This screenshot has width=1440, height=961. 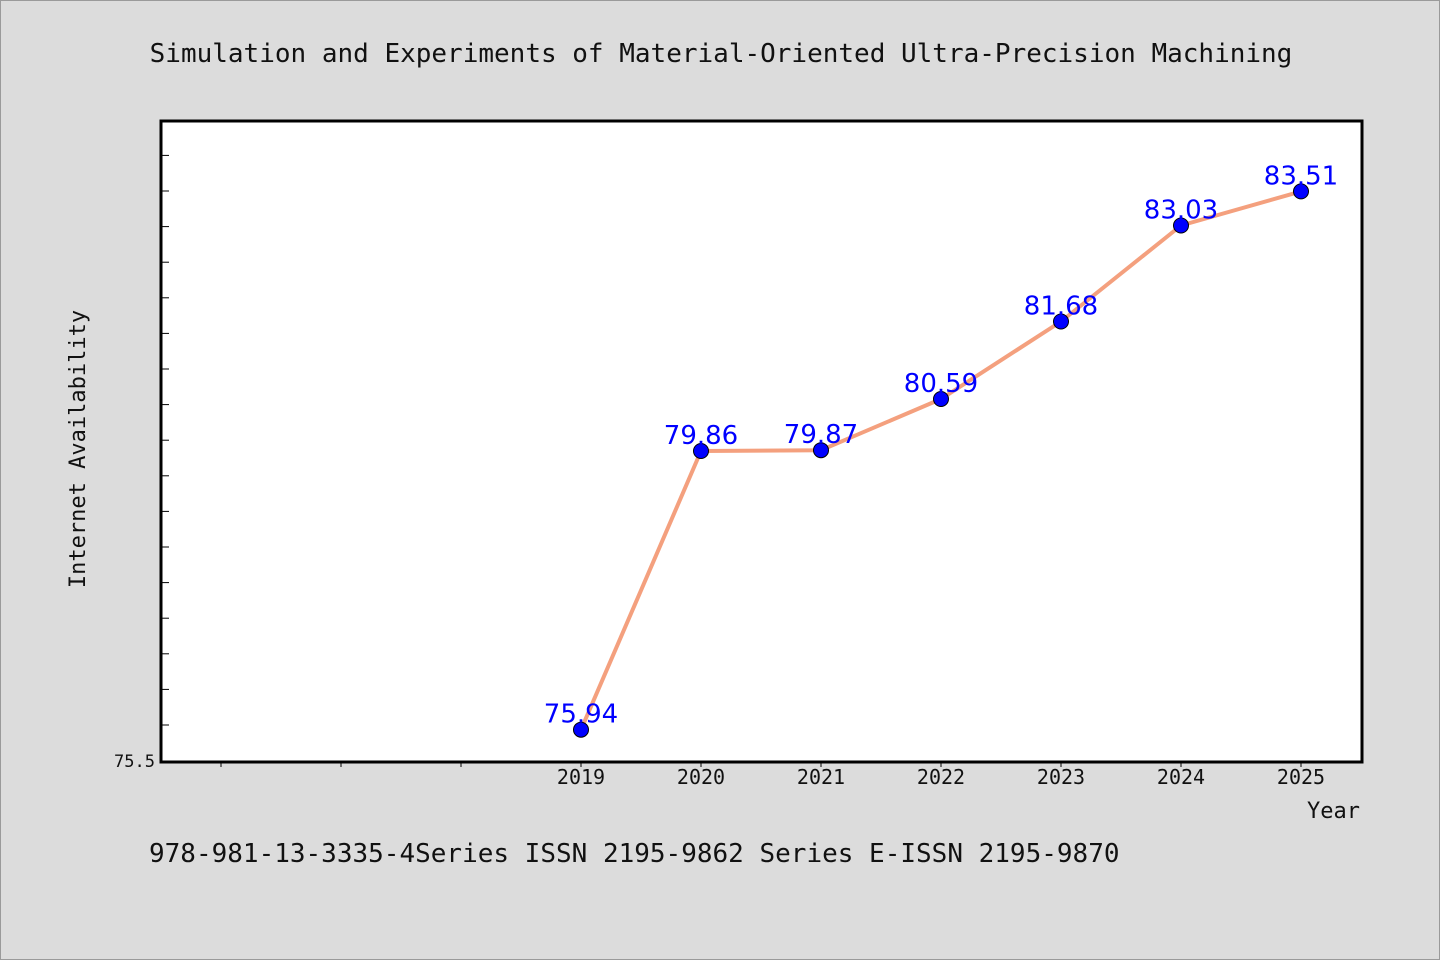 I want to click on x-tick-label: 2023, so click(x=1061, y=777).